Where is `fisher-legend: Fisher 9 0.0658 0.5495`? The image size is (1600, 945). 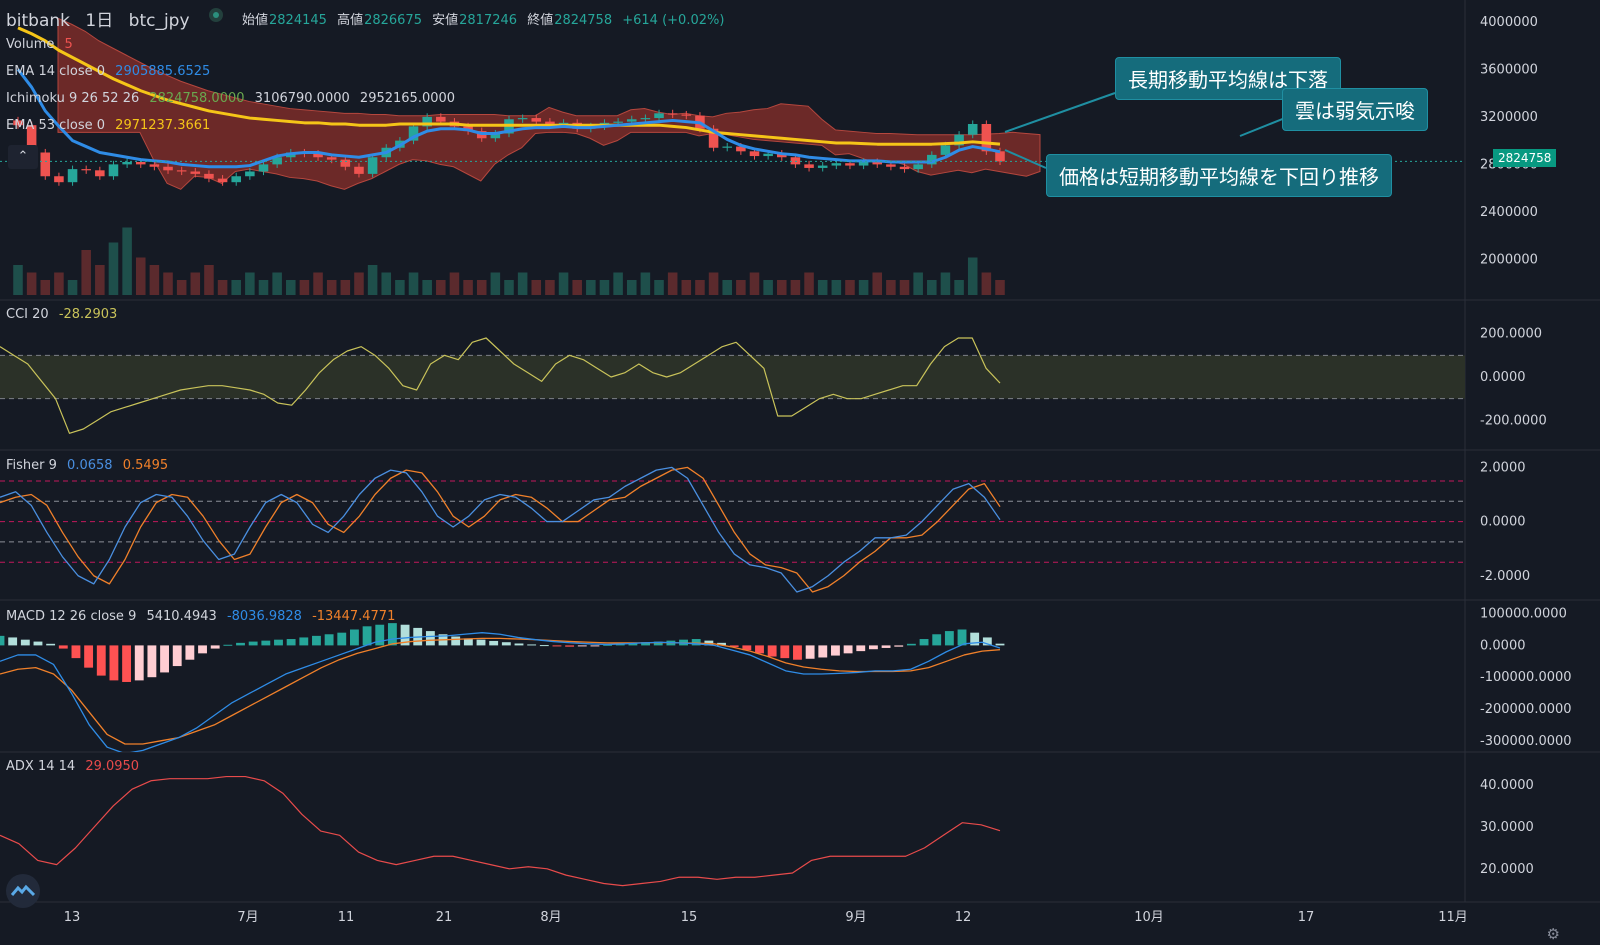
fisher-legend: Fisher 9 0.0658 0.5495 is located at coordinates (90, 465).